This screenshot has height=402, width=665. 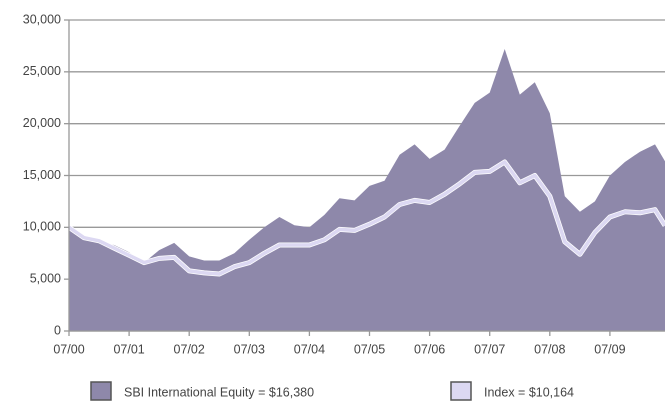 I want to click on x-tick-label: 07/01, so click(x=128, y=349).